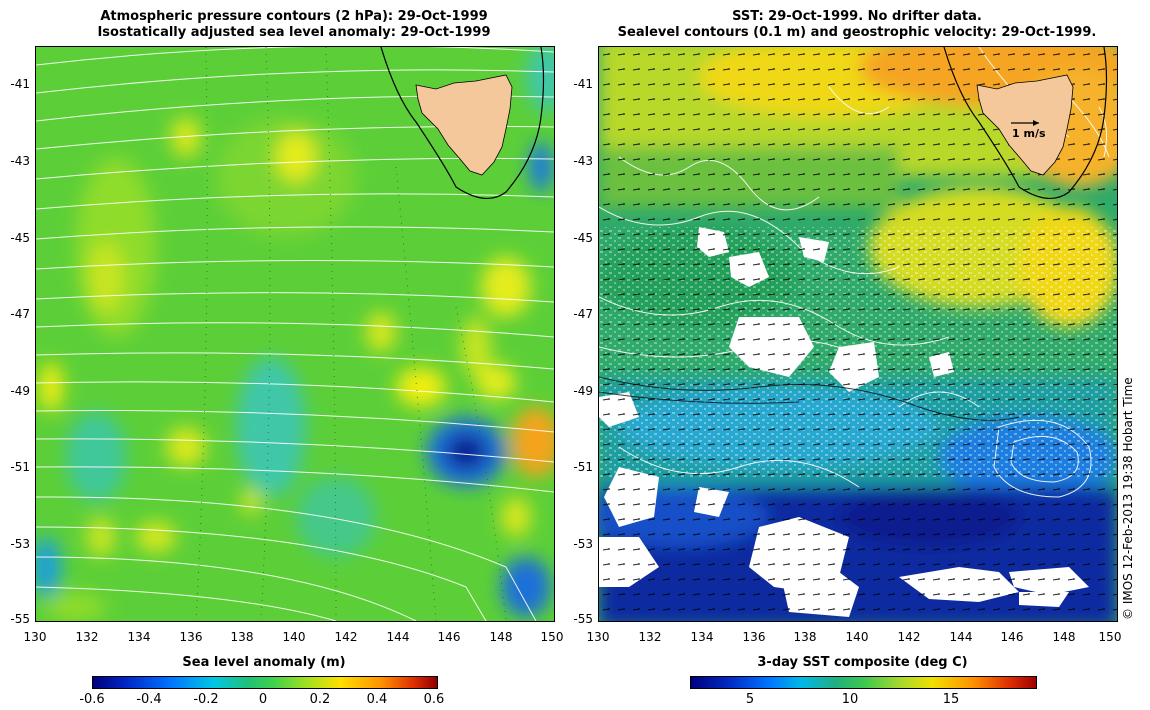 The height and width of the screenshot is (710, 1150). I want to click on velocity-scale-arrow, so click(1025, 123).